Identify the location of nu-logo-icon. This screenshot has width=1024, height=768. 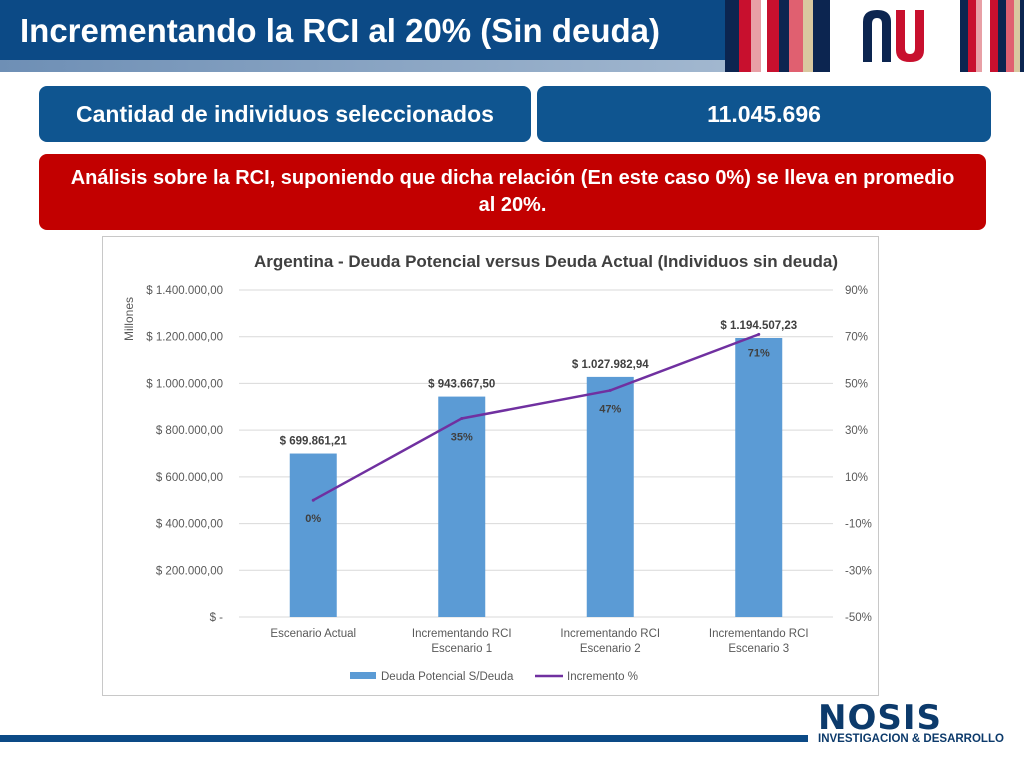
(893, 36).